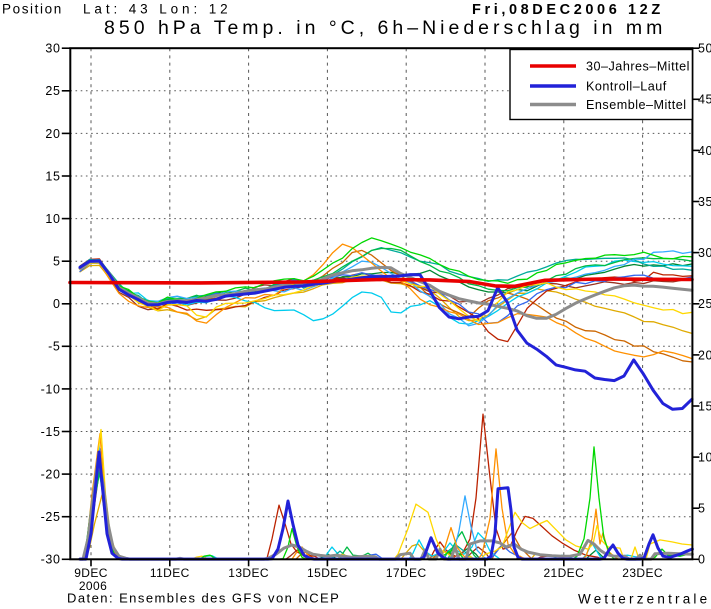 This screenshot has height=609, width=711. What do you see at coordinates (54, 347) in the screenshot?
I see `svg-text: -5` at bounding box center [54, 347].